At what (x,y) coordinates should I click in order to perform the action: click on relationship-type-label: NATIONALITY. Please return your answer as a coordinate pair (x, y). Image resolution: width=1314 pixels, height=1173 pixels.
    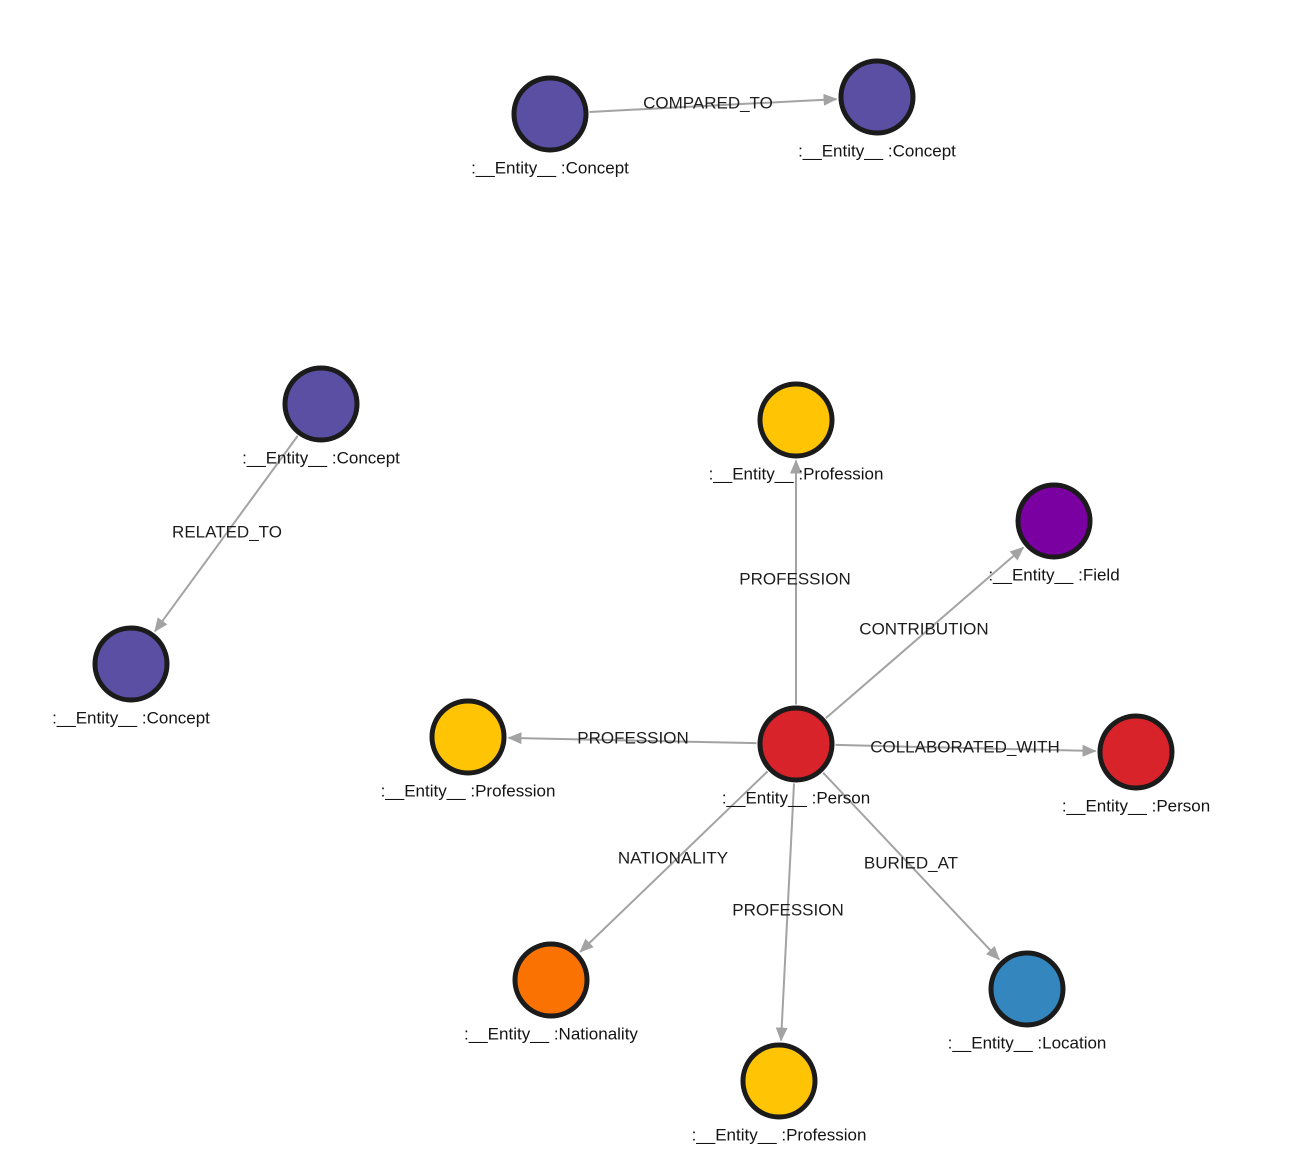
    Looking at the image, I should click on (673, 857).